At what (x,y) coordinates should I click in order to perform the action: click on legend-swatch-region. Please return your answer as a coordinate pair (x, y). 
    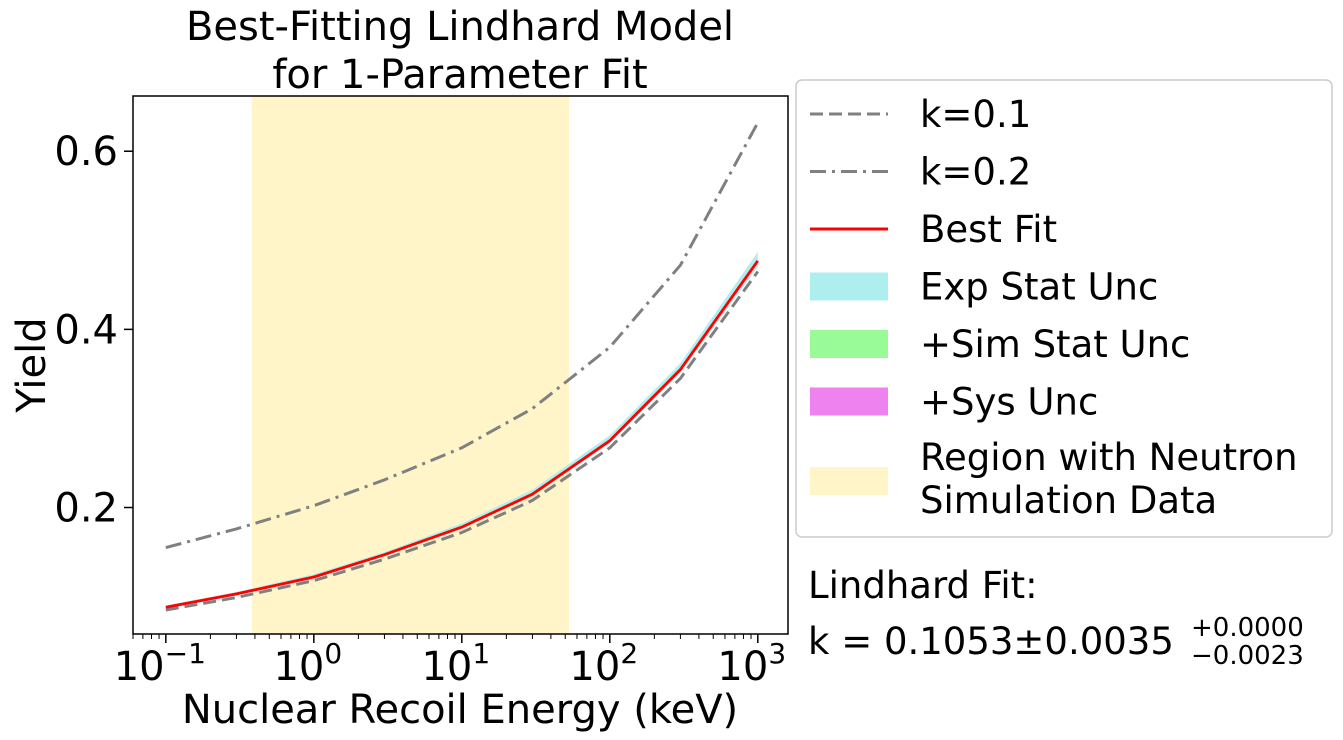
    Looking at the image, I should click on (849, 481).